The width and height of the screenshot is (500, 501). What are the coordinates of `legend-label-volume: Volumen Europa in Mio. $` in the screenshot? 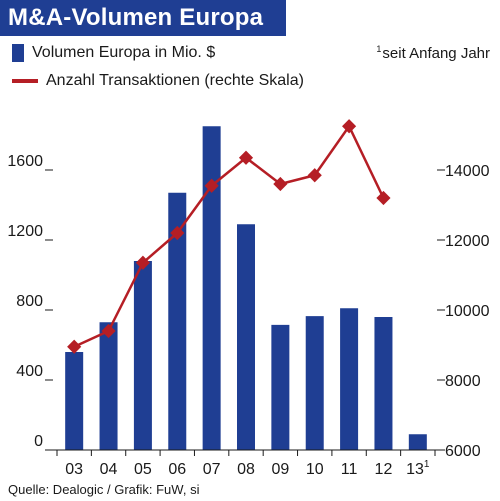 It's located at (124, 52).